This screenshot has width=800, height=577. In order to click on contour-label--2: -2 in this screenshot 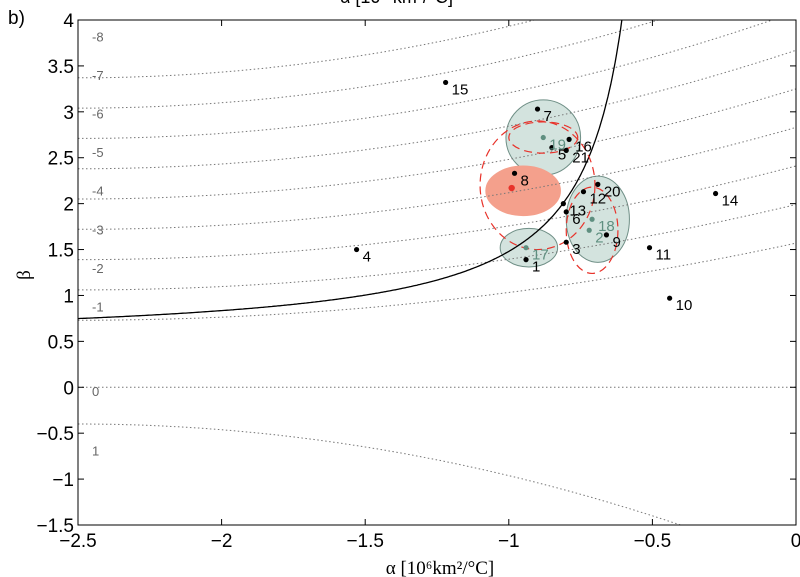, I will do `click(98, 268)`.